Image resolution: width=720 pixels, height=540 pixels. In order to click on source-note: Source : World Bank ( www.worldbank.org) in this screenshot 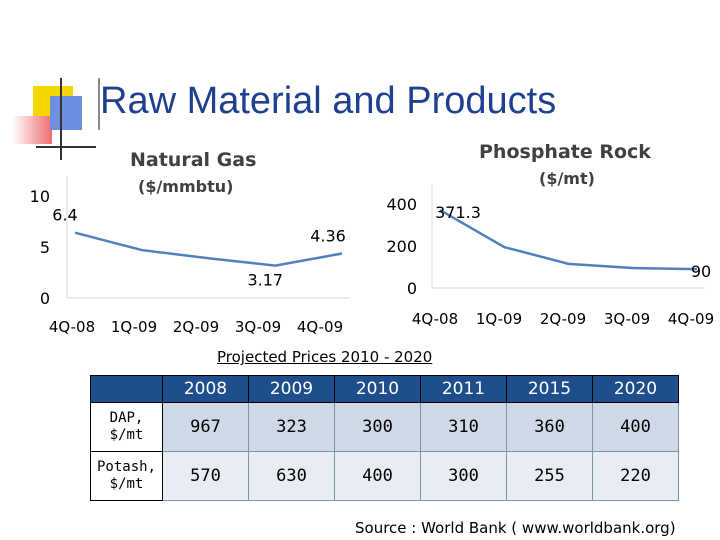, I will do `click(515, 528)`.